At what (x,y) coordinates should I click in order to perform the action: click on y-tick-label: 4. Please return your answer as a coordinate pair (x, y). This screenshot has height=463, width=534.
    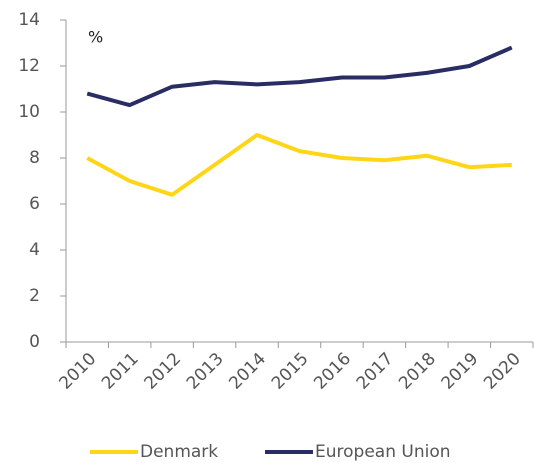
    Looking at the image, I should click on (34, 250).